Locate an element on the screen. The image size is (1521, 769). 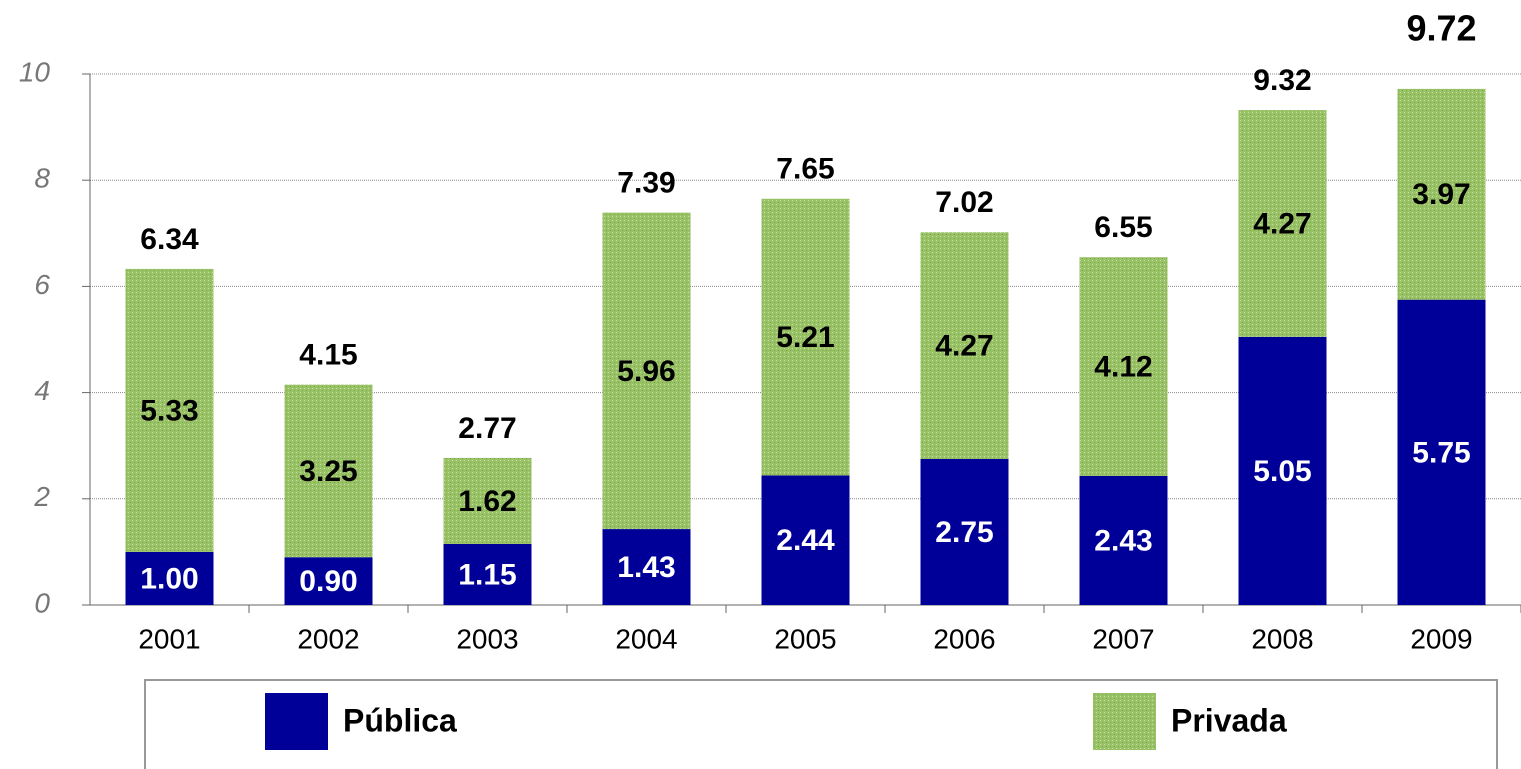
value-label: 5.05 is located at coordinates (1282, 471).